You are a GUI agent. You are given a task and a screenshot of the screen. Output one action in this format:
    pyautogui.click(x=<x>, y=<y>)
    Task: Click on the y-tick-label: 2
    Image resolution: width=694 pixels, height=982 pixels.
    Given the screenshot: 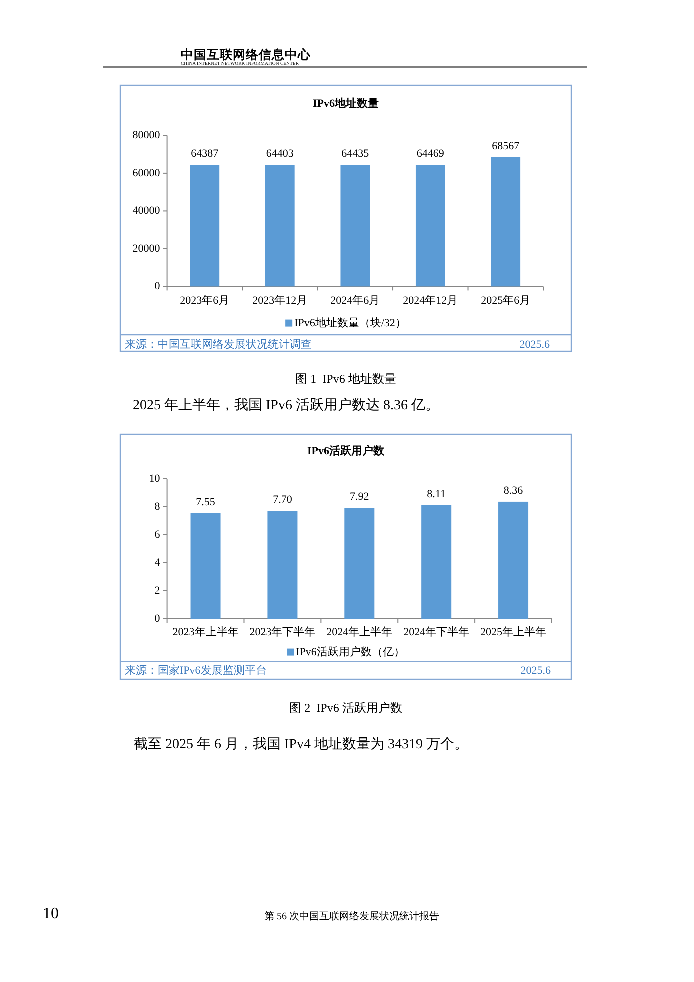 What is the action you would take?
    pyautogui.click(x=157, y=591)
    